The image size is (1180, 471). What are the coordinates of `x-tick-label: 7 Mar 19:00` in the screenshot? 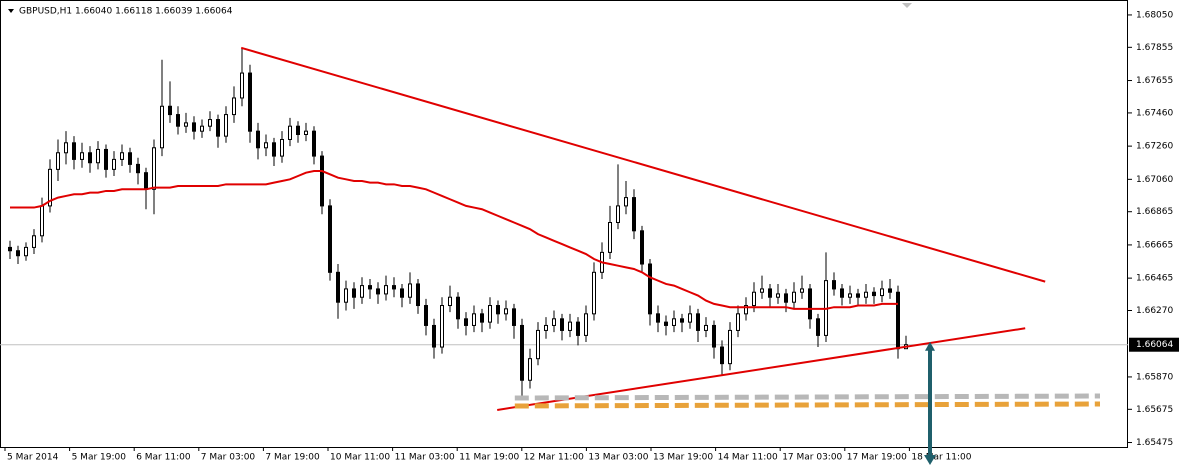 It's located at (292, 458).